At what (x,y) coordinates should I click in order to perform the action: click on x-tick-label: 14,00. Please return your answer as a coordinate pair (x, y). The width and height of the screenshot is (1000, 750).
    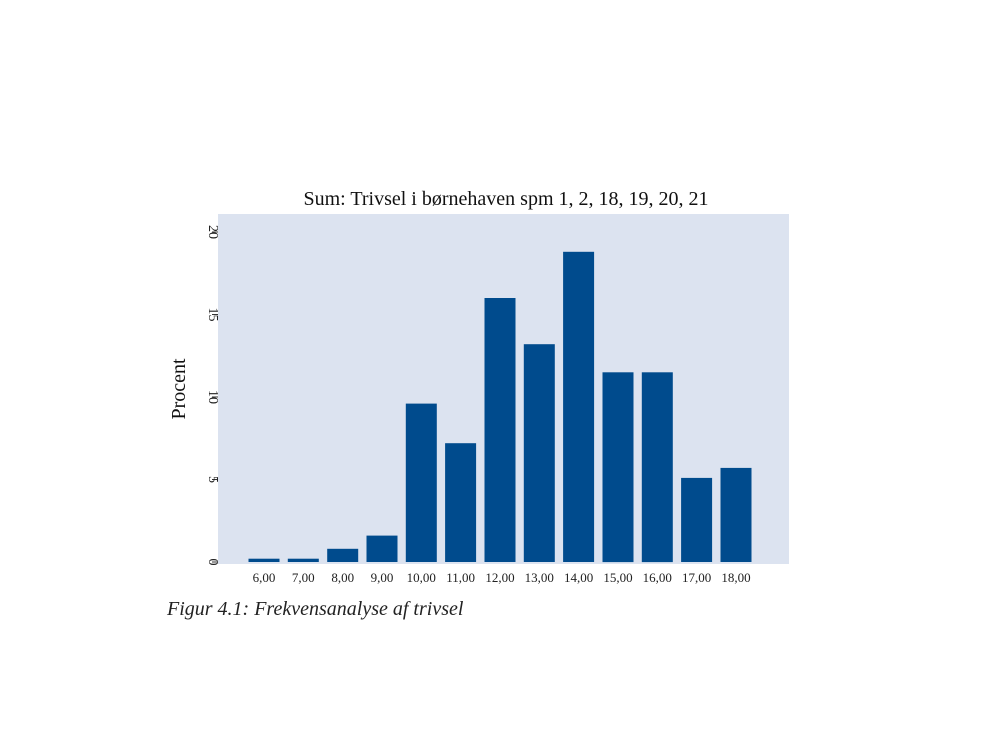
    Looking at the image, I should click on (578, 577).